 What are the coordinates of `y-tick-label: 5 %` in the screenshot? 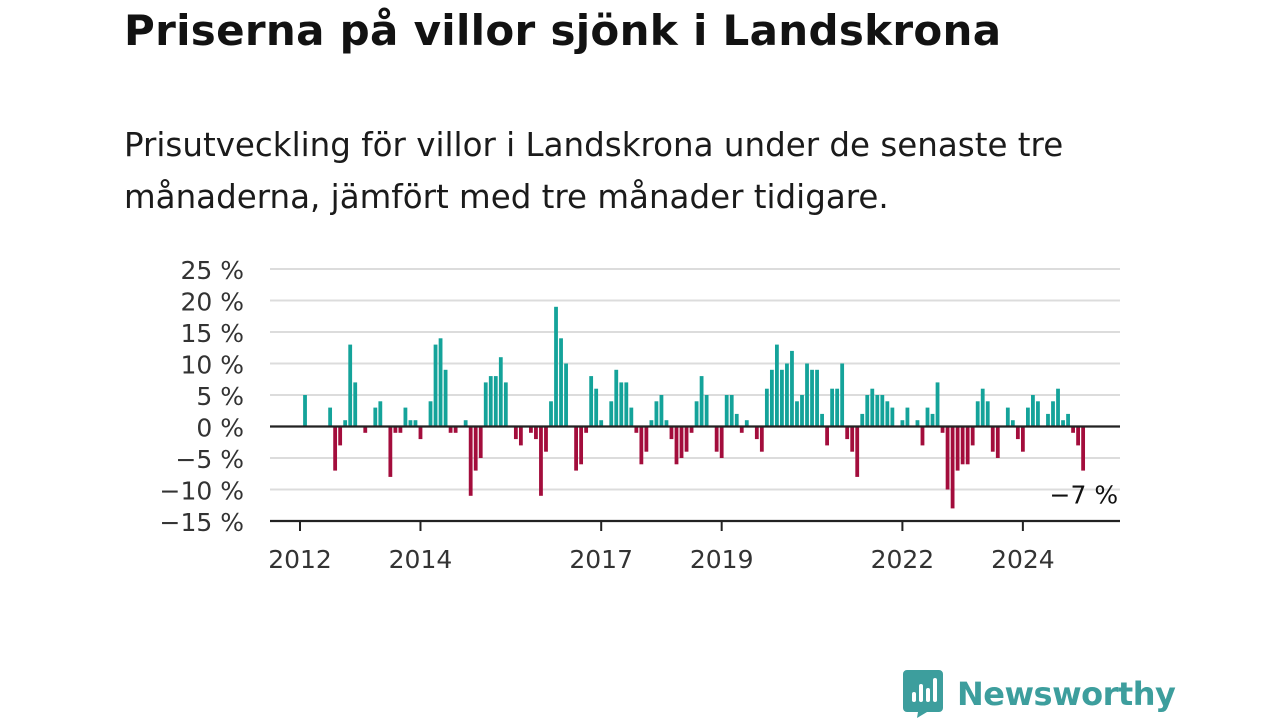 It's located at (220, 396).